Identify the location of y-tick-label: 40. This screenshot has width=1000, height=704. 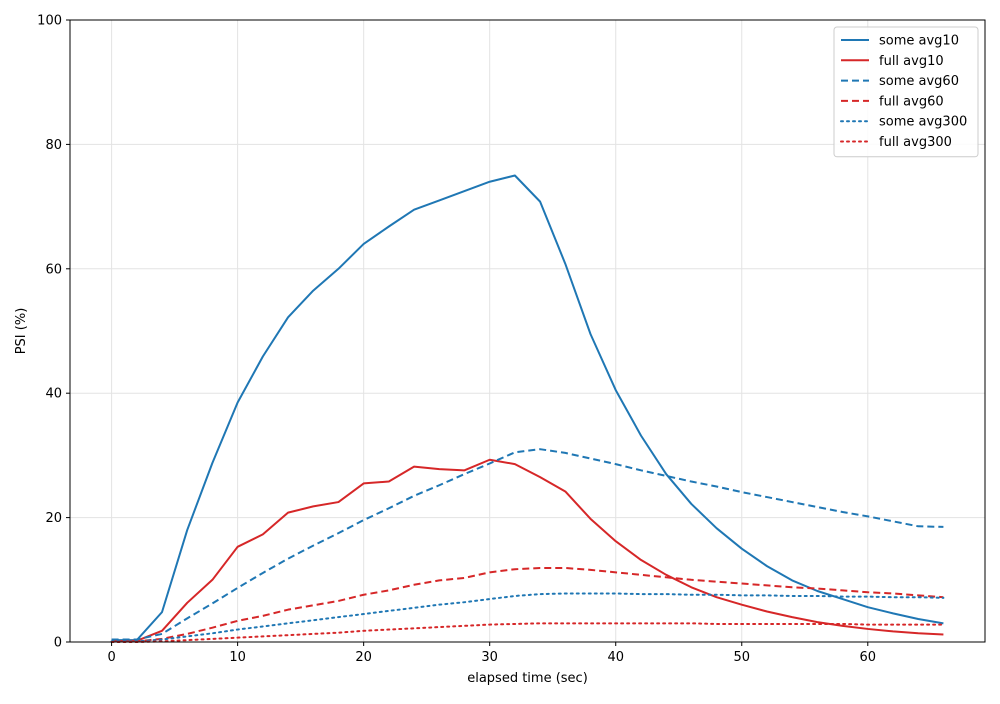
(53, 394).